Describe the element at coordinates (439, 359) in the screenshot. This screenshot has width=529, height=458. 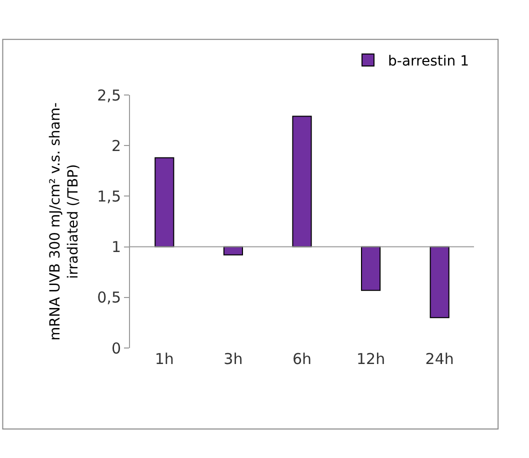
I see `x-tick-label: 24h` at that location.